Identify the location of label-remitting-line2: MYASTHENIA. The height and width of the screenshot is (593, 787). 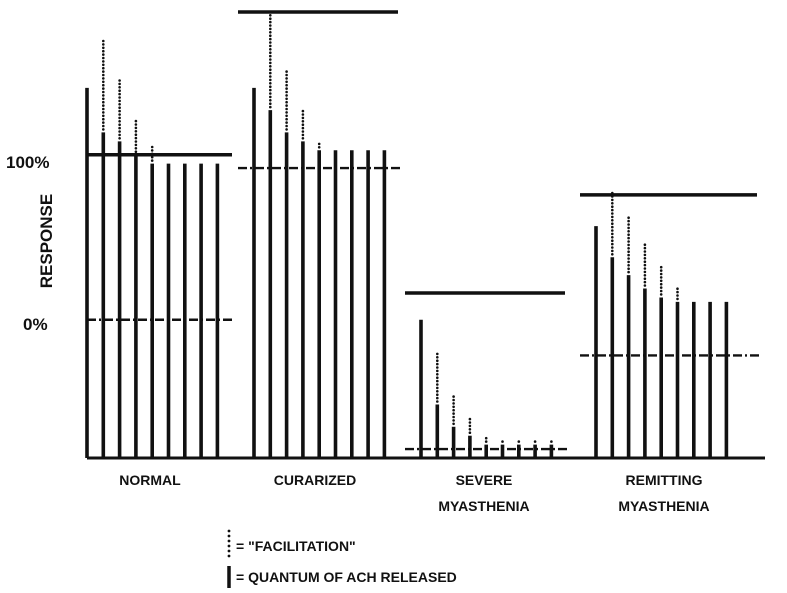
(663, 506).